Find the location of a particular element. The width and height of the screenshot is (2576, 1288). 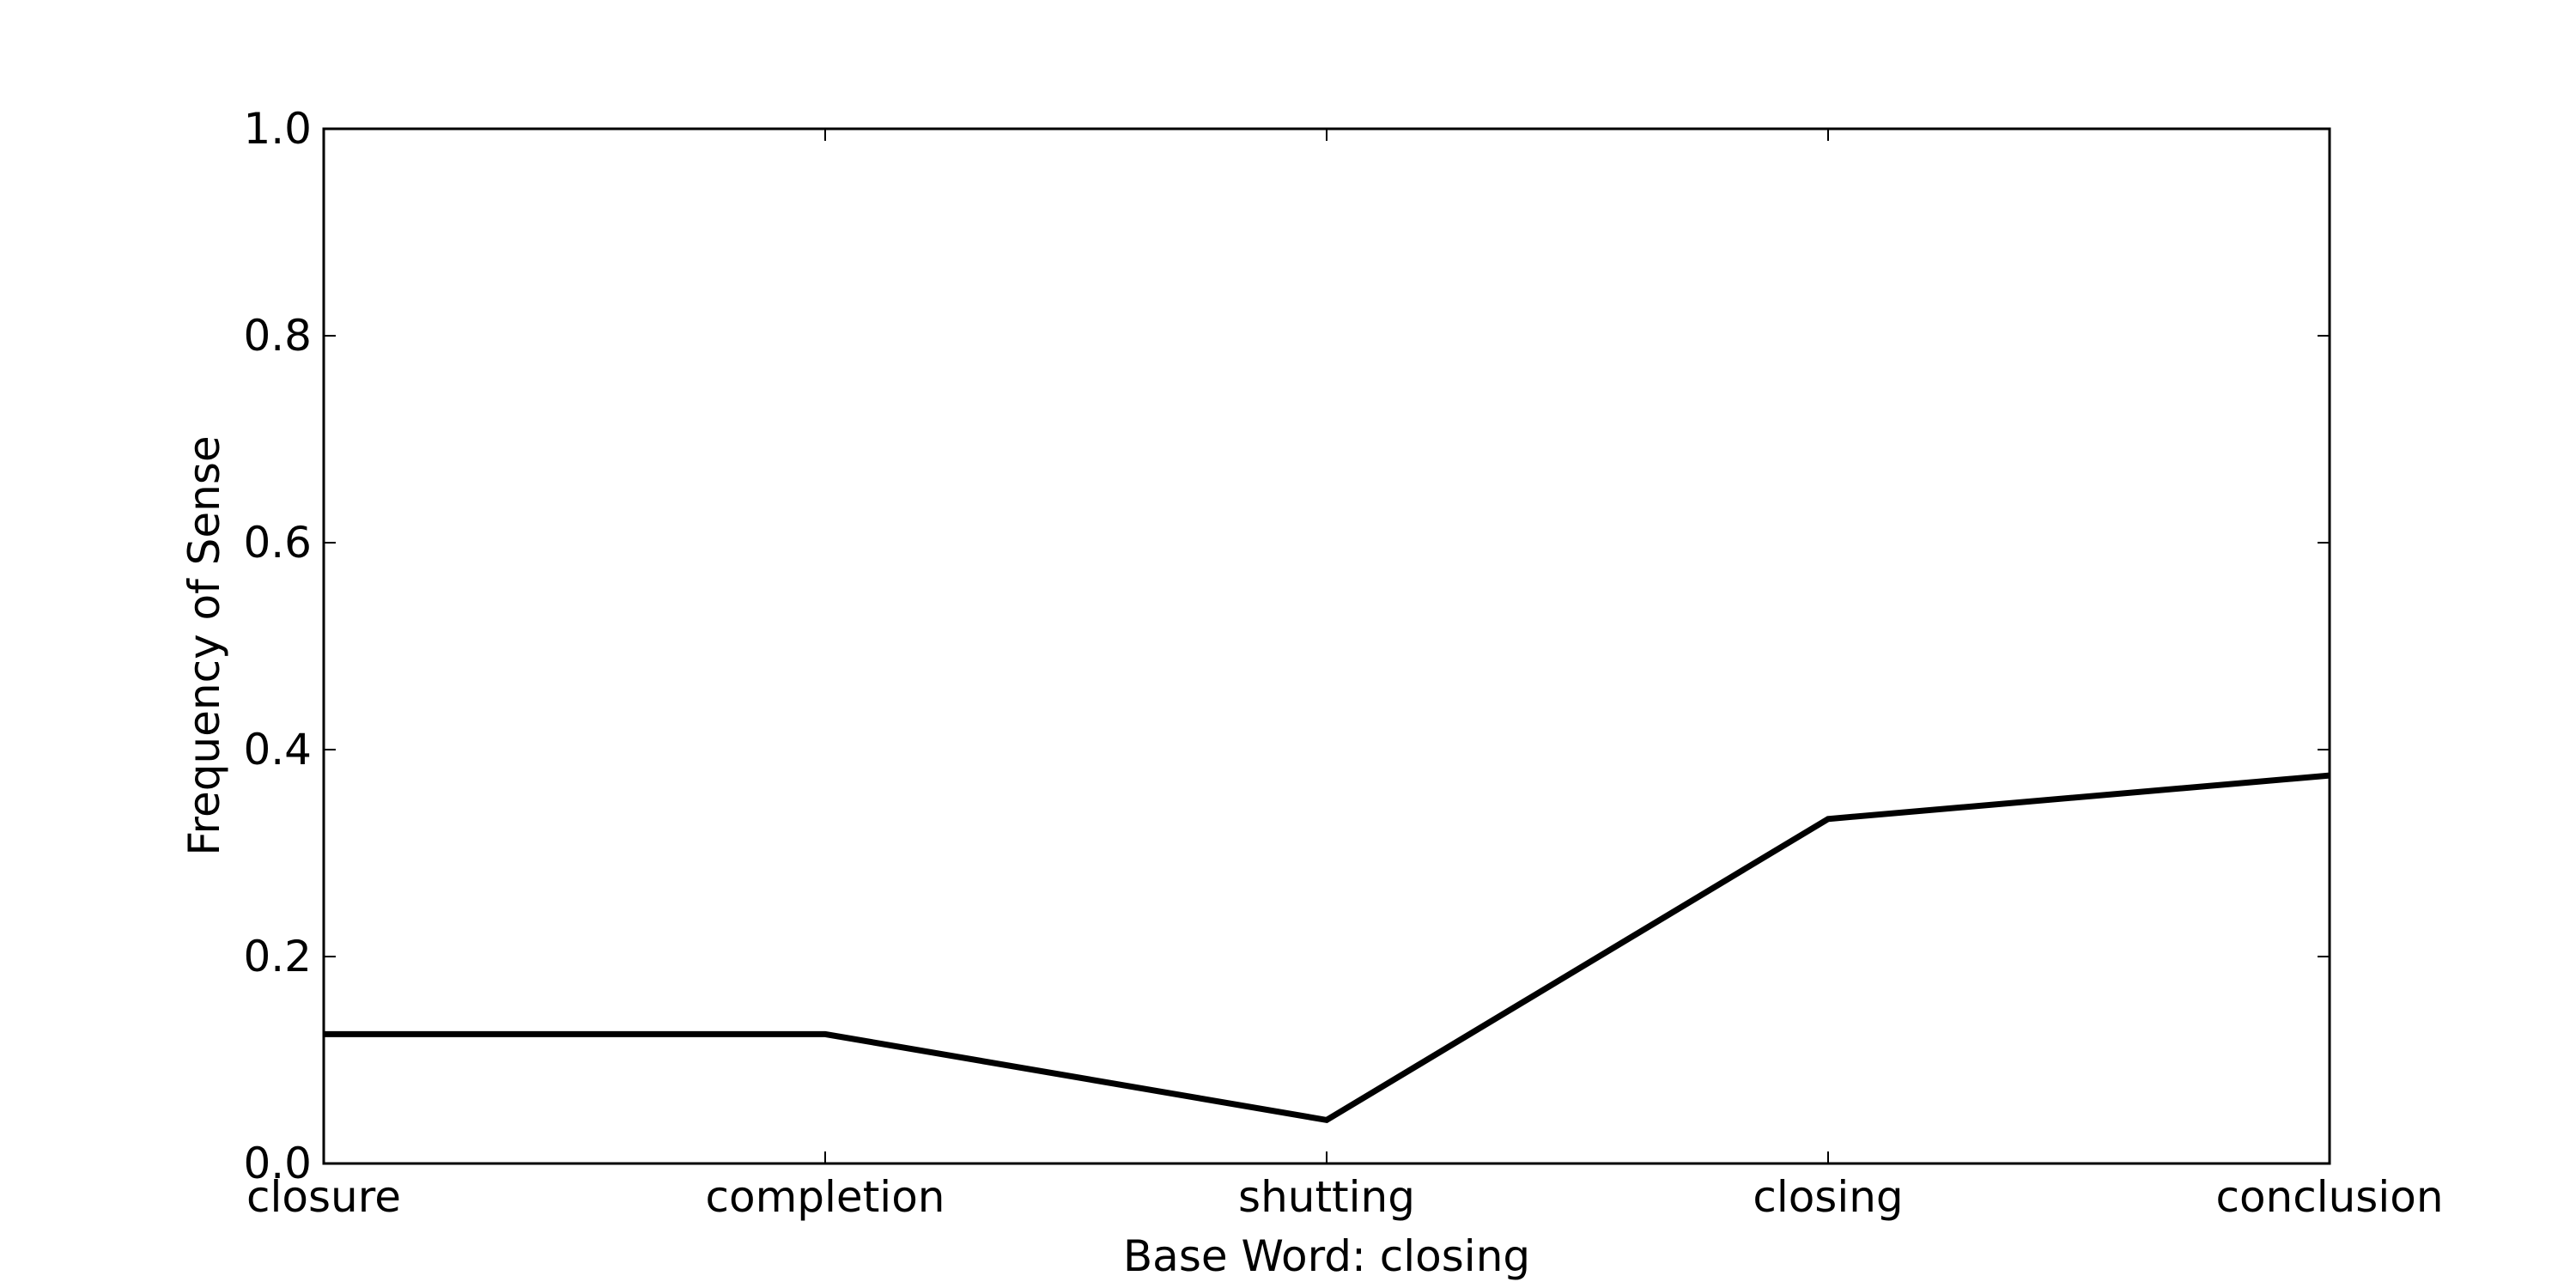

y-tick-label: 0.0 is located at coordinates (278, 1163).